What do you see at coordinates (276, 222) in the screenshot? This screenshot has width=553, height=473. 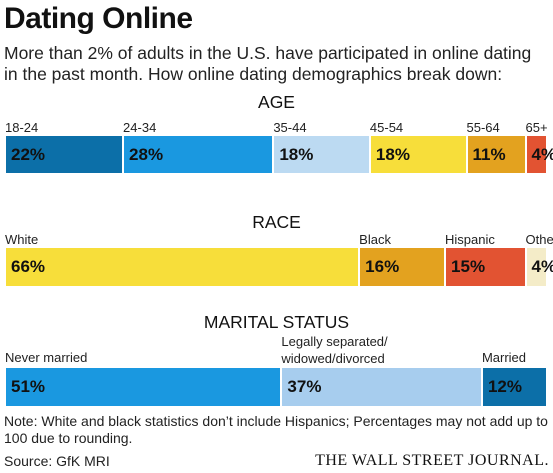 I see `section-title: RACE` at bounding box center [276, 222].